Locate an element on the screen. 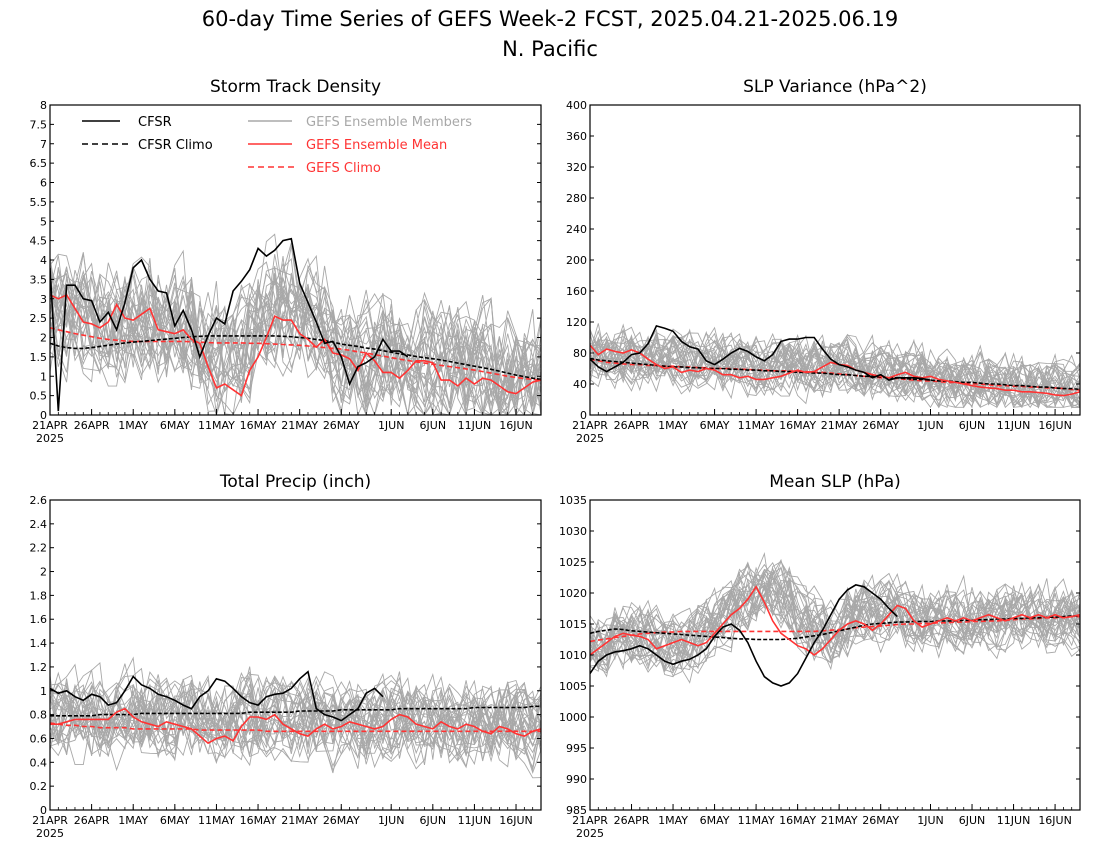 Image resolution: width=1100 pixels, height=850 pixels. total-precip-ytick-label: 2.6 is located at coordinates (39, 500).